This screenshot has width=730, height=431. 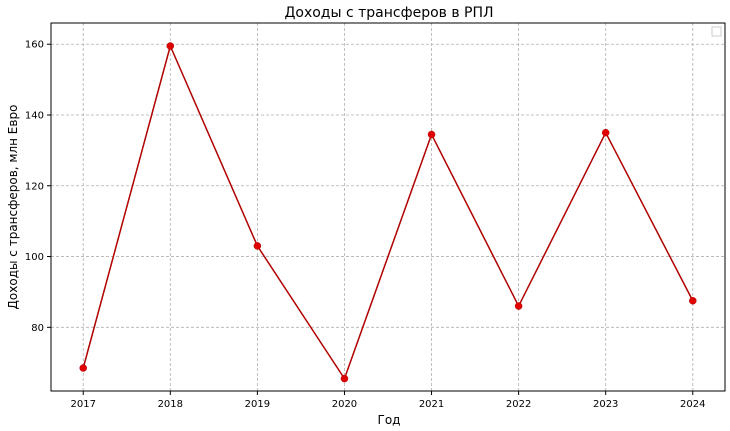 I want to click on x-tick-label: 2019, so click(x=257, y=404).